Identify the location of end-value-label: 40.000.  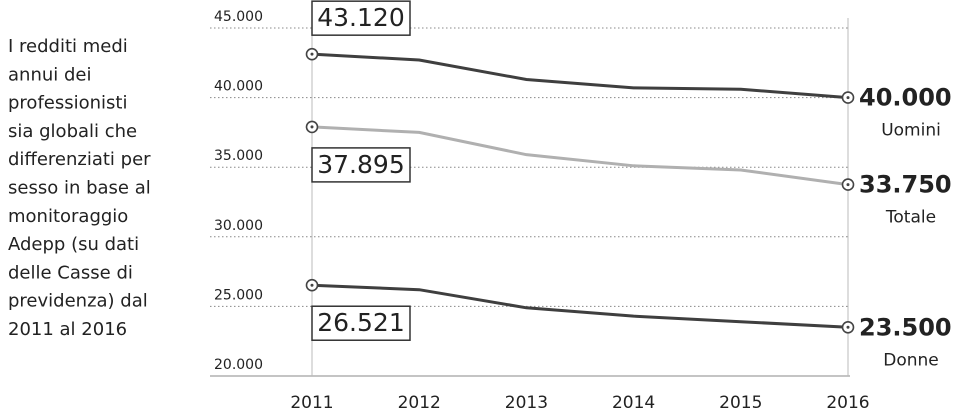
(905, 98).